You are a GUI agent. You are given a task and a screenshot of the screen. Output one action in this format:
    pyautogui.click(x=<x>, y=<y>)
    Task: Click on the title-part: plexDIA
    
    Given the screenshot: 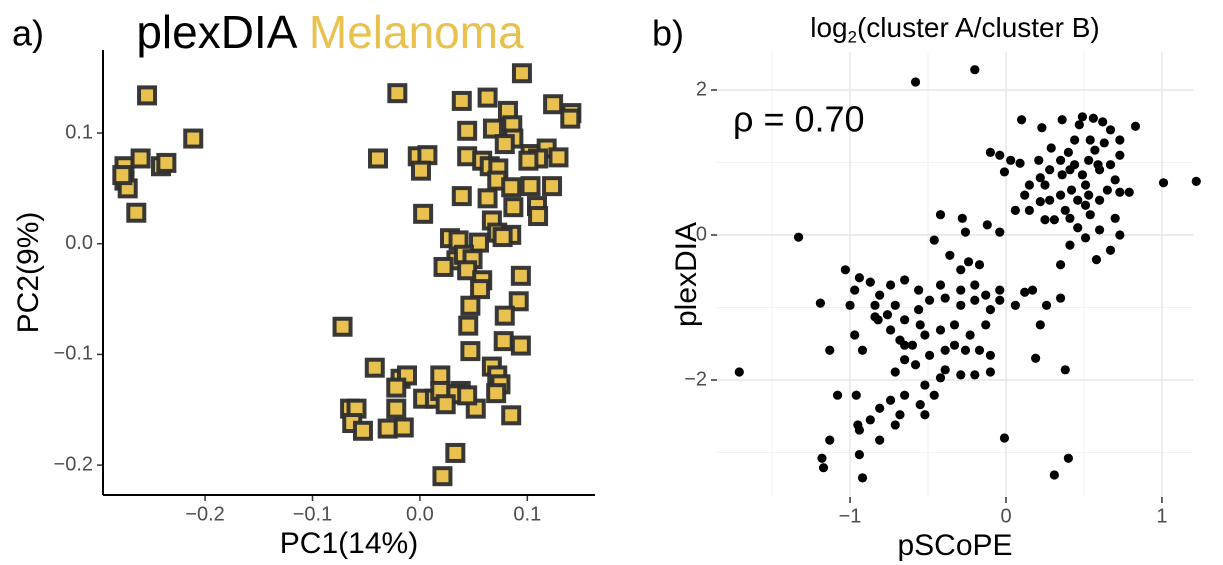 What is the action you would take?
    pyautogui.click(x=216, y=32)
    